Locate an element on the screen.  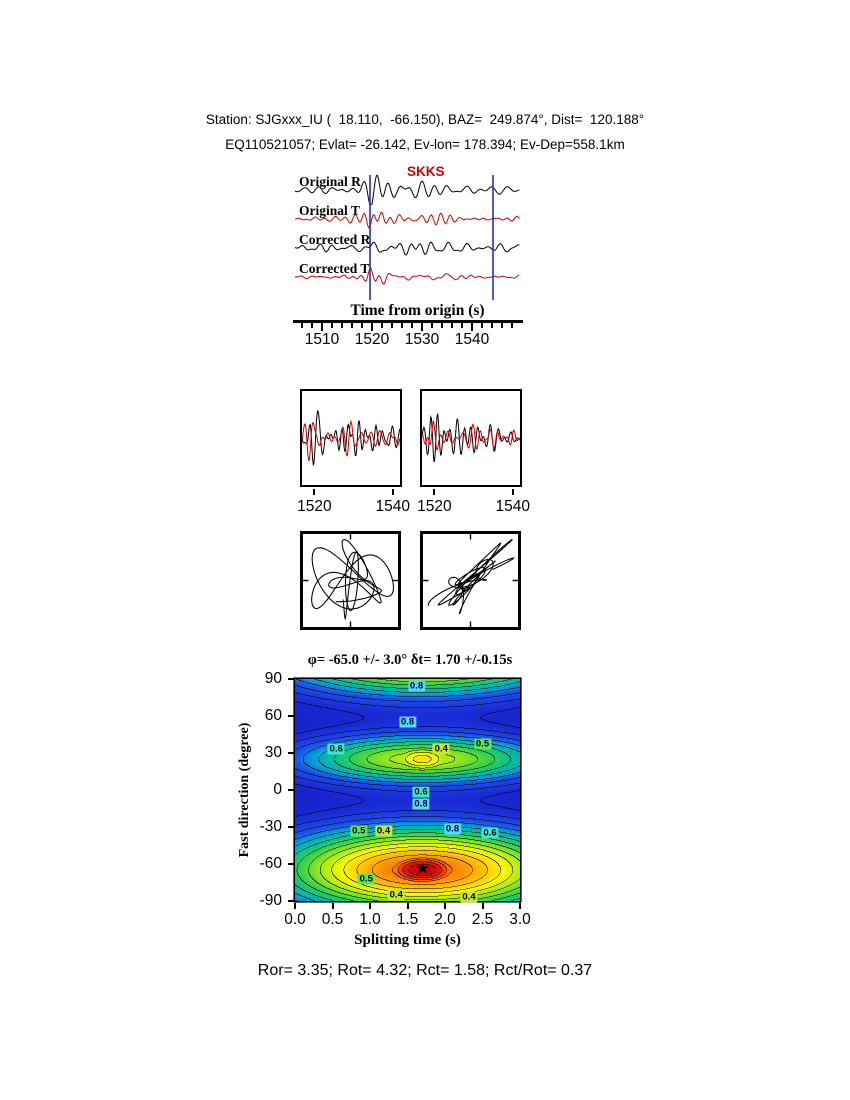
particle-motion-panel-corrected is located at coordinates (470, 580).